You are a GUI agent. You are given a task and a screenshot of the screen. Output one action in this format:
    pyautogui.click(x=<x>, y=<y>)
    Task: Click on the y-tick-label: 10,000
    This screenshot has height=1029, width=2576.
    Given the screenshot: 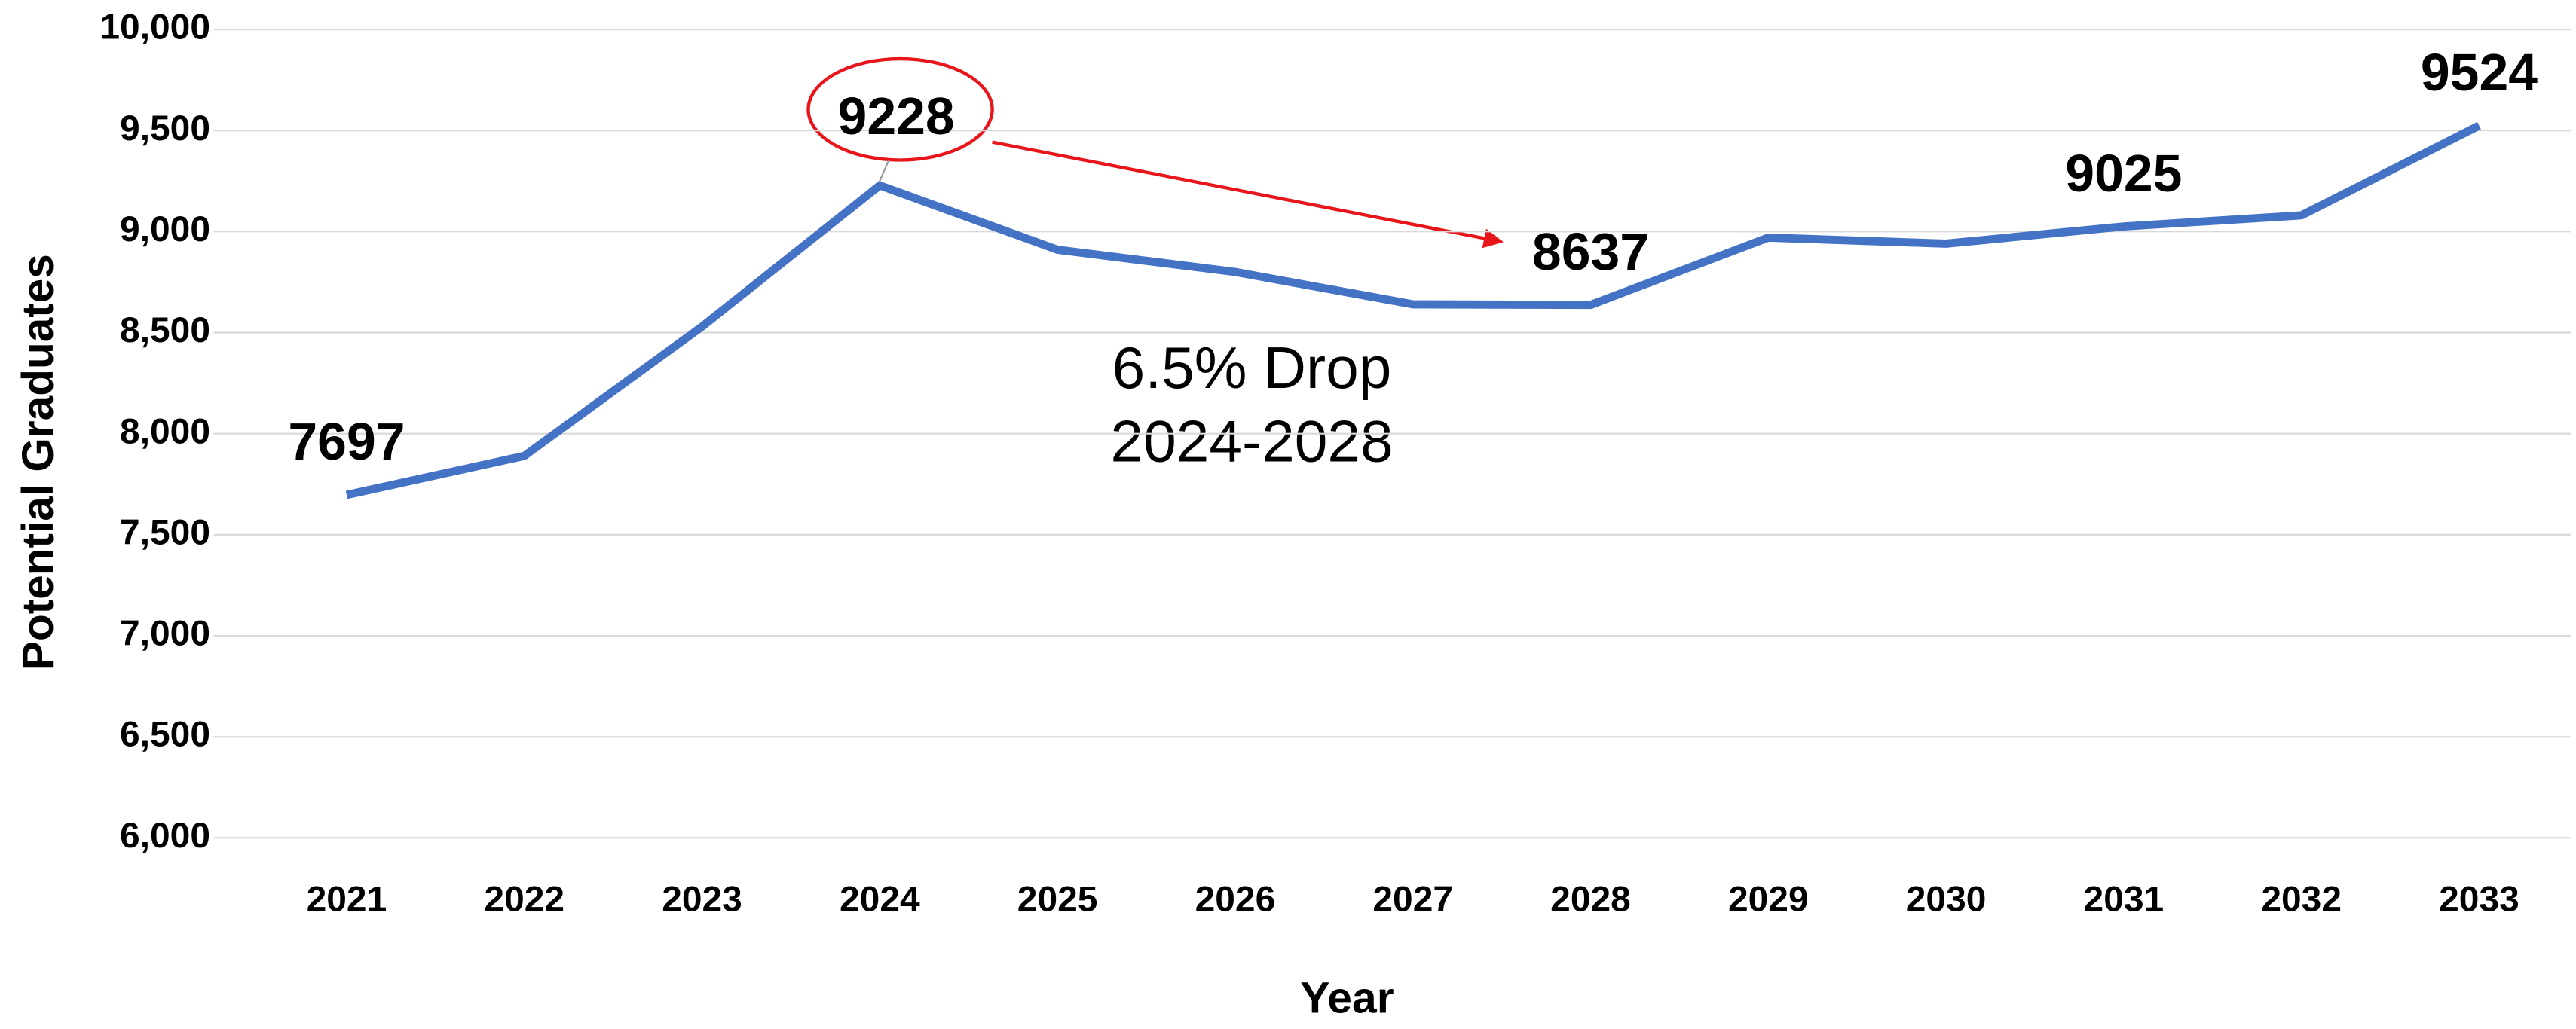 What is the action you would take?
    pyautogui.click(x=154, y=27)
    